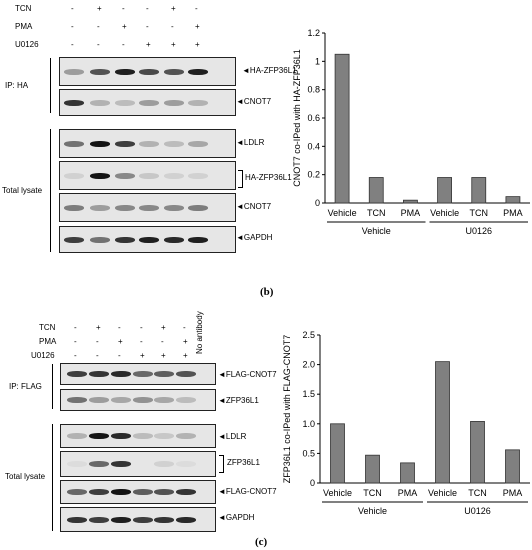 This screenshot has height=550, width=532. Describe the element at coordinates (268, 177) in the screenshot. I see `band-label-ha-zfp36l1-total: HA-ZFP36L1` at that location.